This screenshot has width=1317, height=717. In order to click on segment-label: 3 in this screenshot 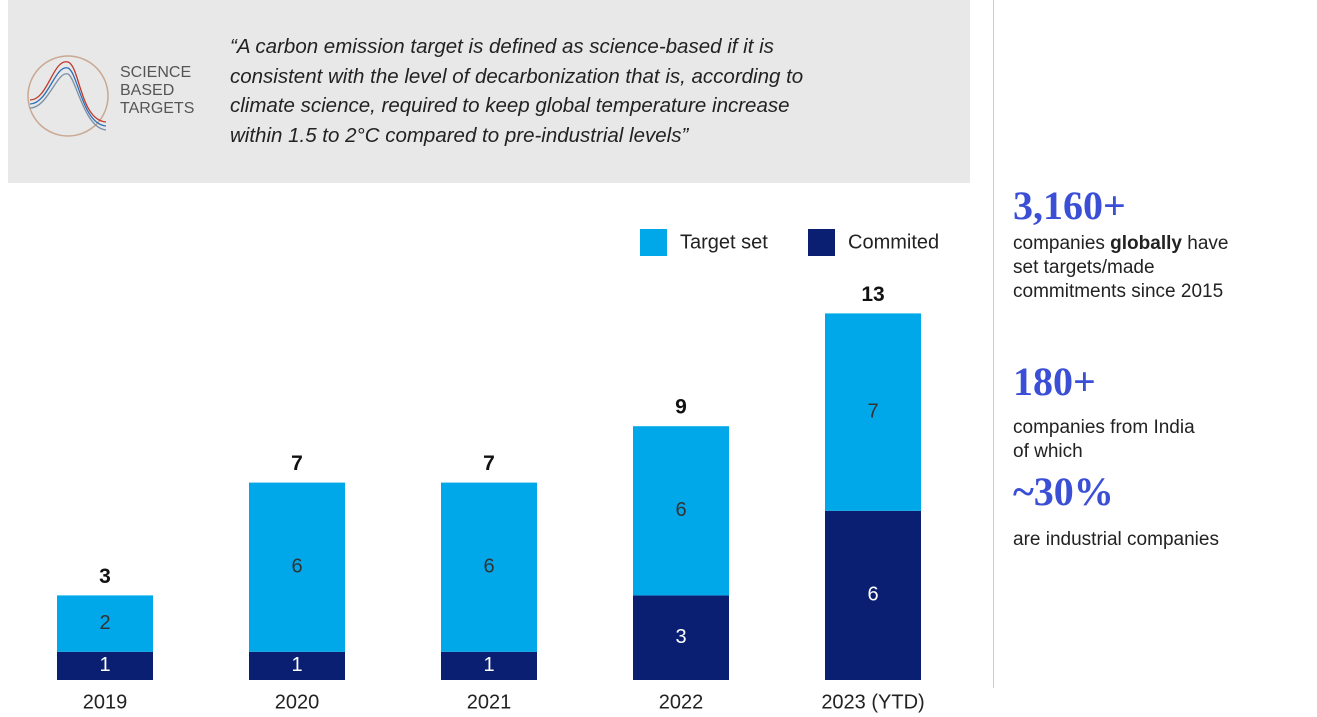, I will do `click(680, 637)`.